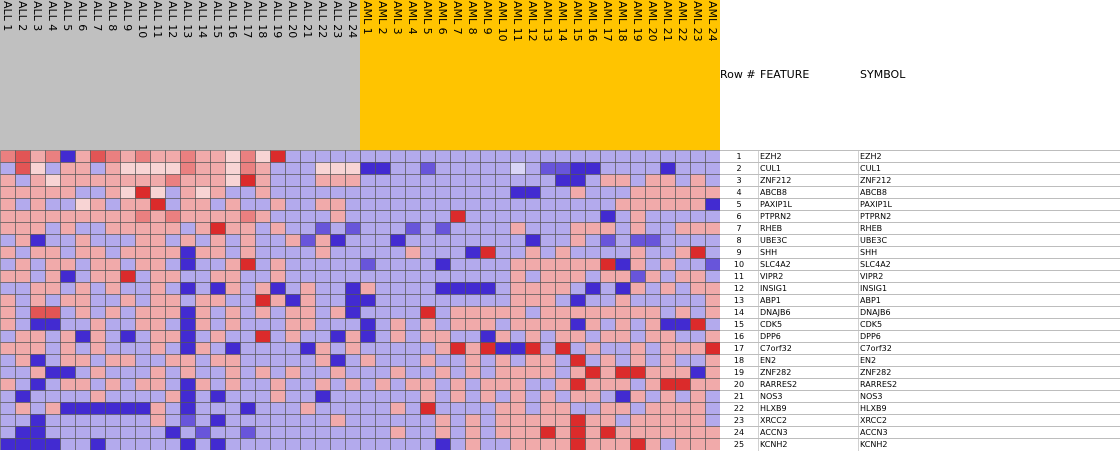 Image resolution: width=1120 pixels, height=451 pixels. What do you see at coordinates (920, 396) in the screenshot?
I see `table-row: 21 NOS3 NOS3` at bounding box center [920, 396].